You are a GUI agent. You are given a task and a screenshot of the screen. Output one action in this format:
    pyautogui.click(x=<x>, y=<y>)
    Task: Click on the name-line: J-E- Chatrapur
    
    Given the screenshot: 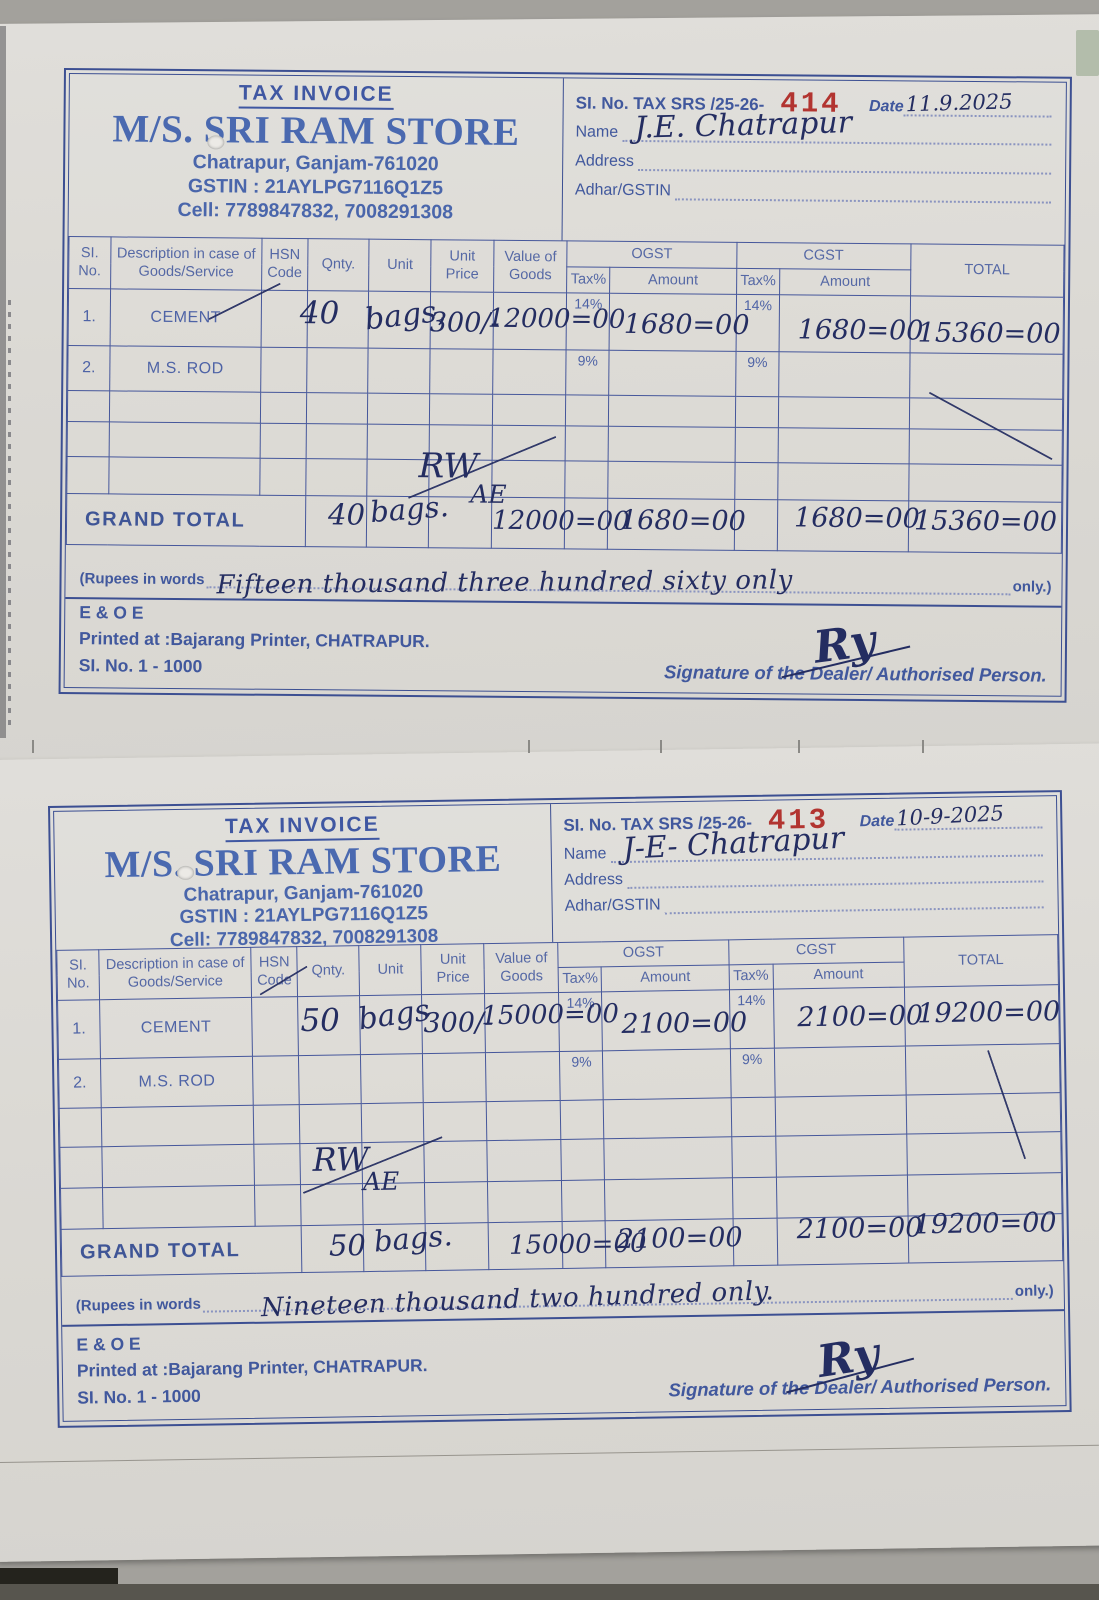 What is the action you would take?
    pyautogui.click(x=826, y=844)
    